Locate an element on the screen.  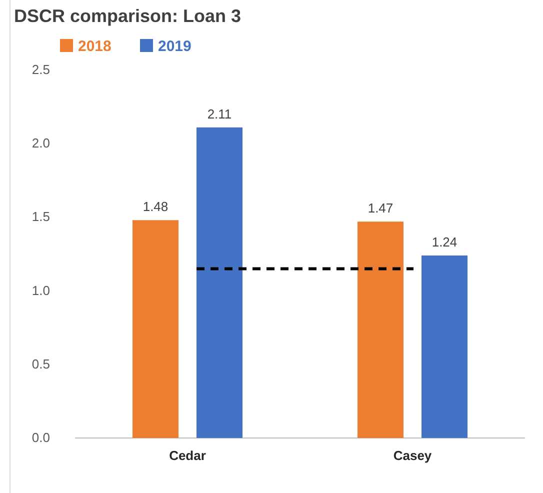
x-tick-label: Casey is located at coordinates (412, 455).